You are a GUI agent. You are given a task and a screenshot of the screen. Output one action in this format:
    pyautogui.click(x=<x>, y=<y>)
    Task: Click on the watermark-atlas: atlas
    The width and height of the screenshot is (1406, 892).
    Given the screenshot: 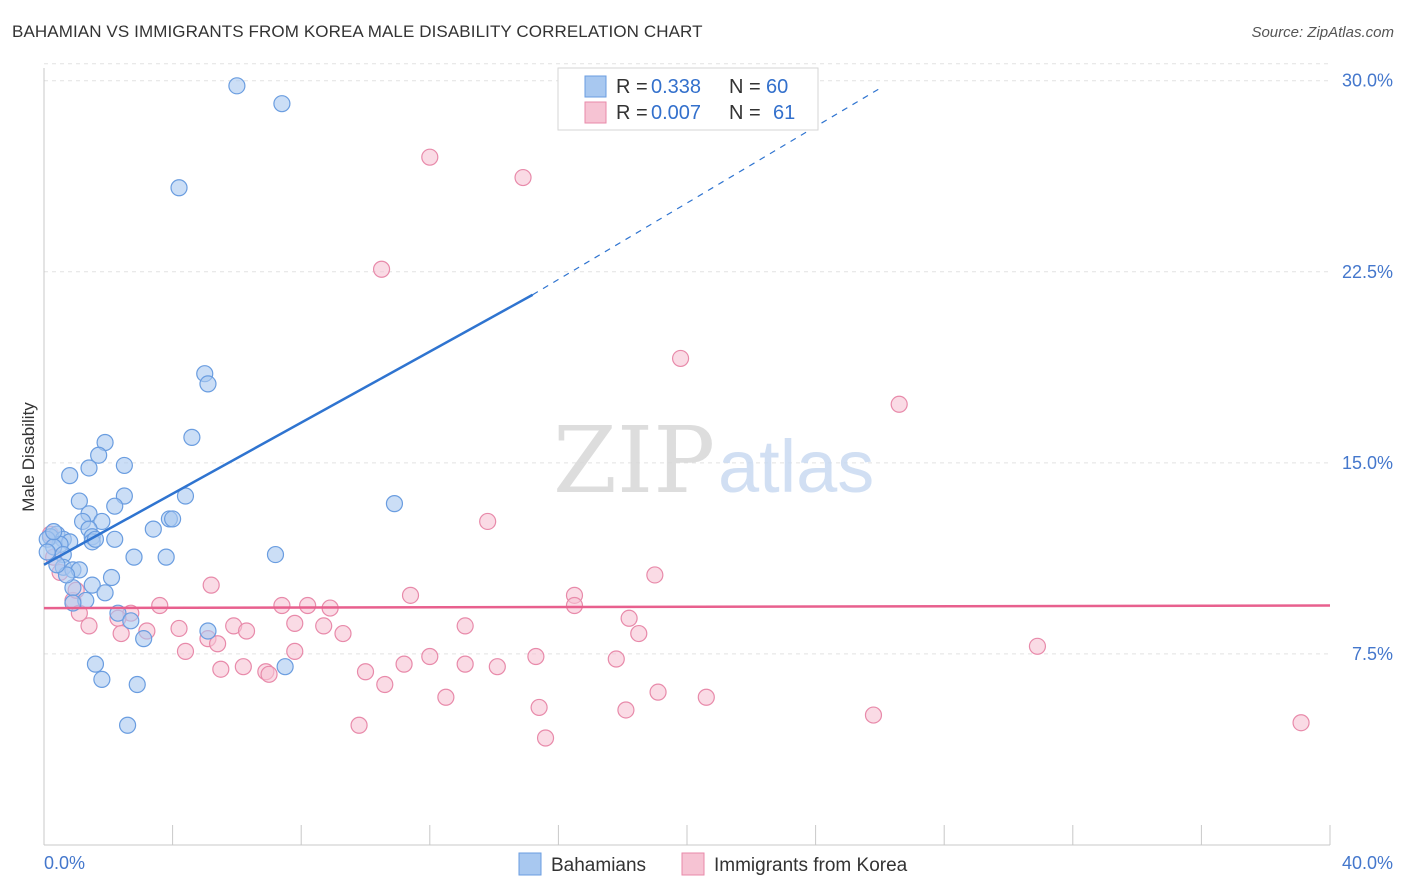 What is the action you would take?
    pyautogui.click(x=796, y=466)
    